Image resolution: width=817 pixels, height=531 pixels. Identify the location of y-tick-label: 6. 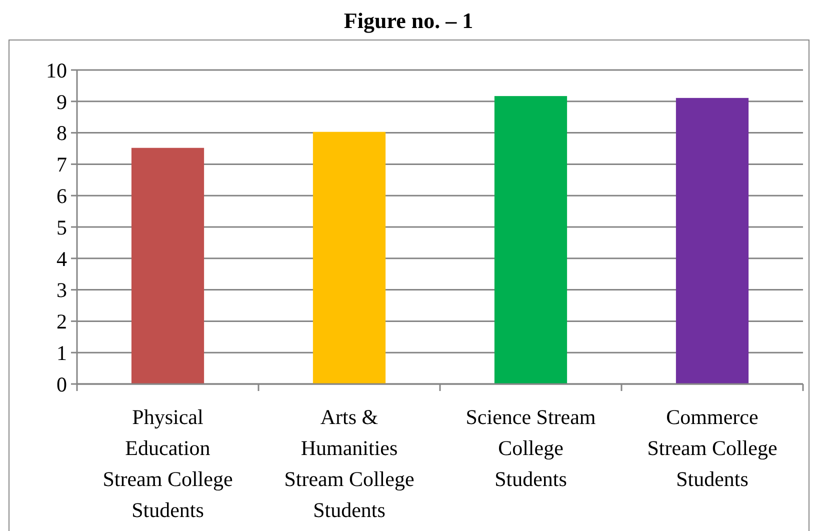
(61, 196).